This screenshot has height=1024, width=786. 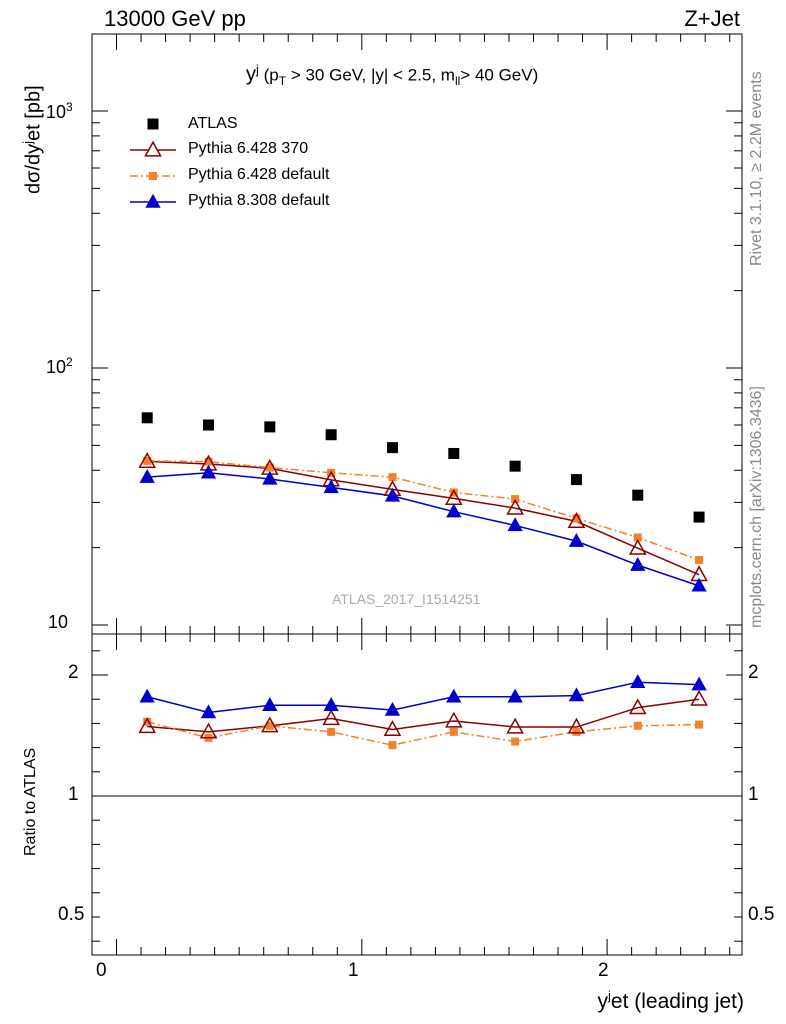 I want to click on ratio-ytick-label-right-2: 2, so click(x=753, y=672).